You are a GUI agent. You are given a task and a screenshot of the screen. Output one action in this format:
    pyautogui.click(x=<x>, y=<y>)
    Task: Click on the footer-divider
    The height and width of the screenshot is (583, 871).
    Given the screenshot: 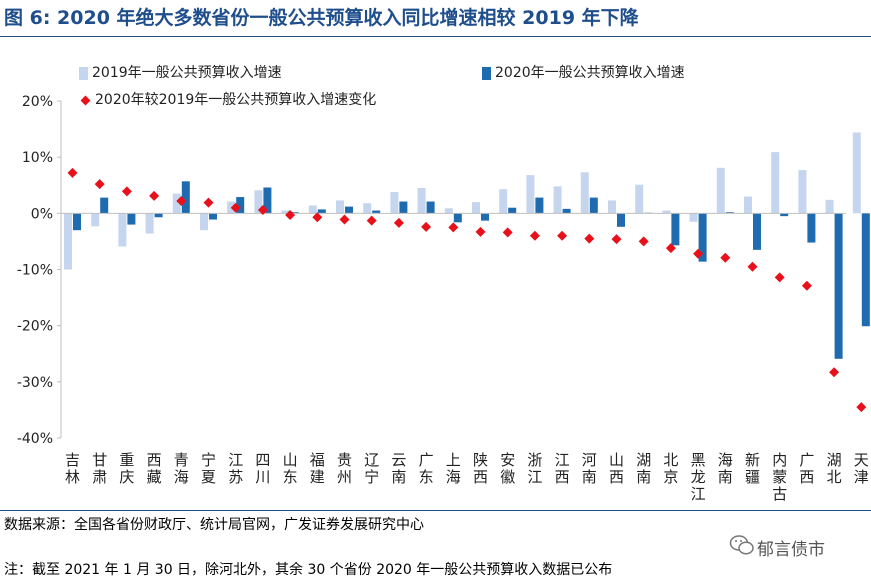 What is the action you would take?
    pyautogui.click(x=435, y=510)
    